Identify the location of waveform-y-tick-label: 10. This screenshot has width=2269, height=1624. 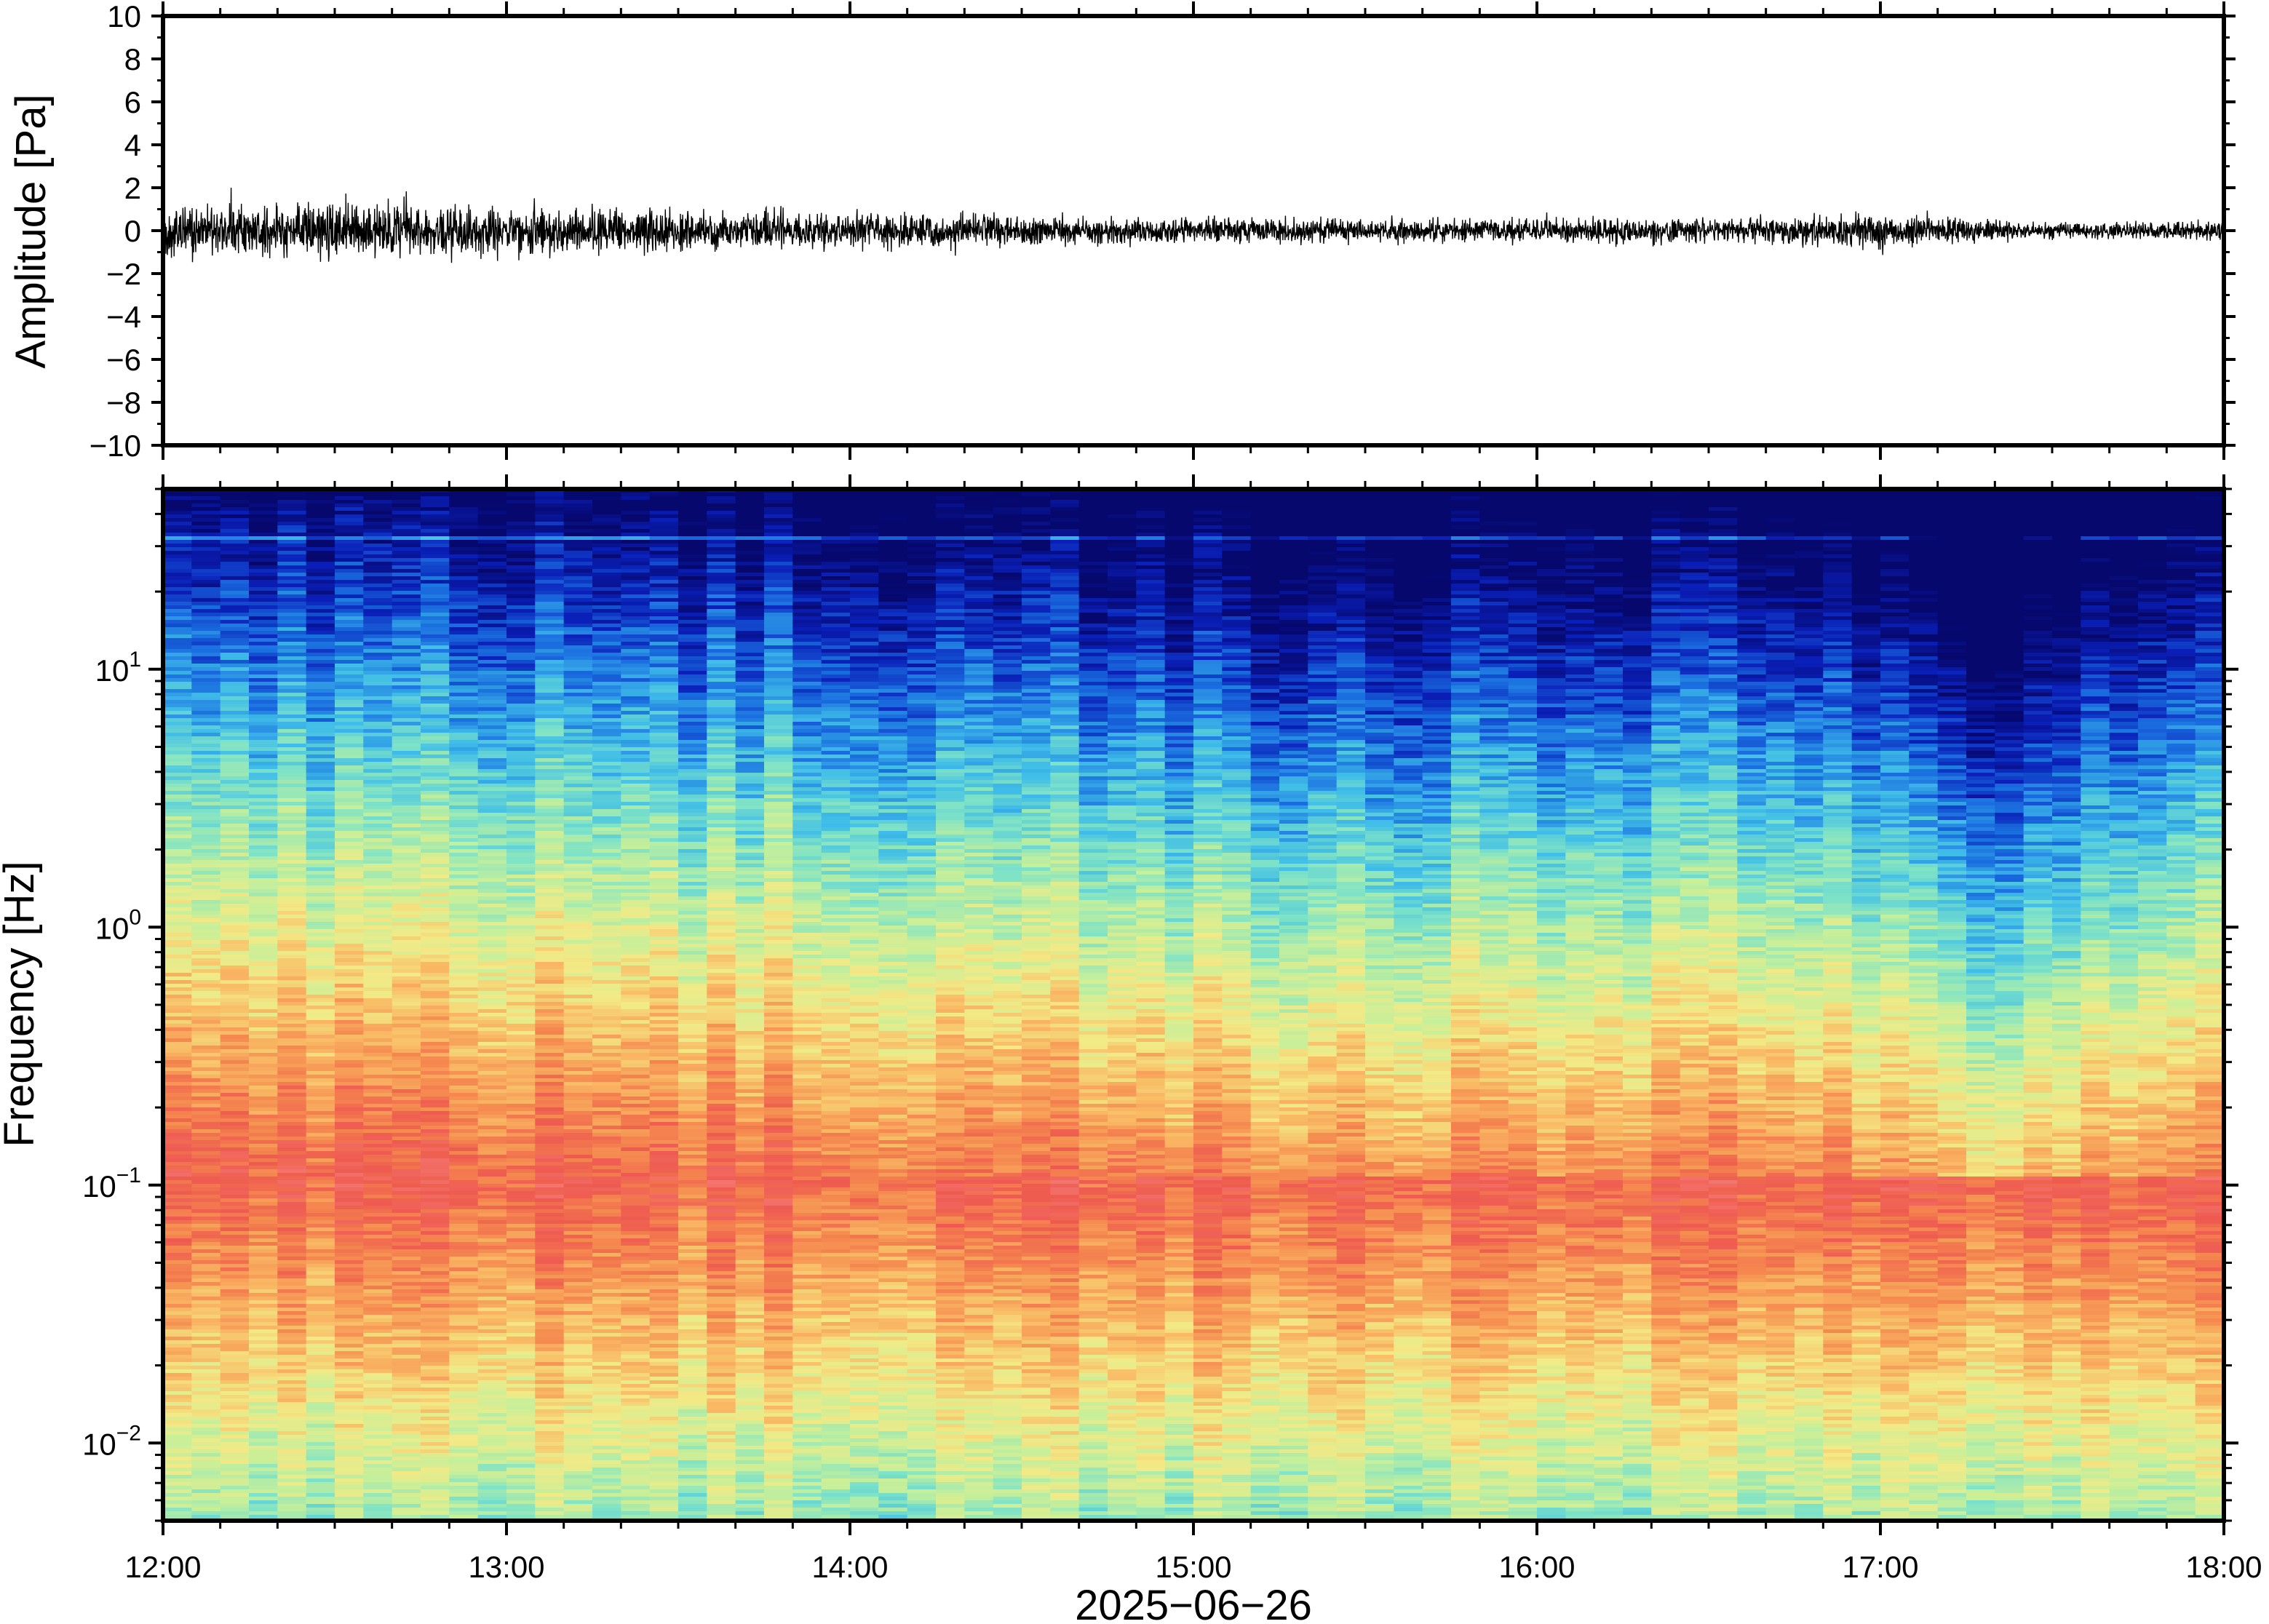
(124, 16).